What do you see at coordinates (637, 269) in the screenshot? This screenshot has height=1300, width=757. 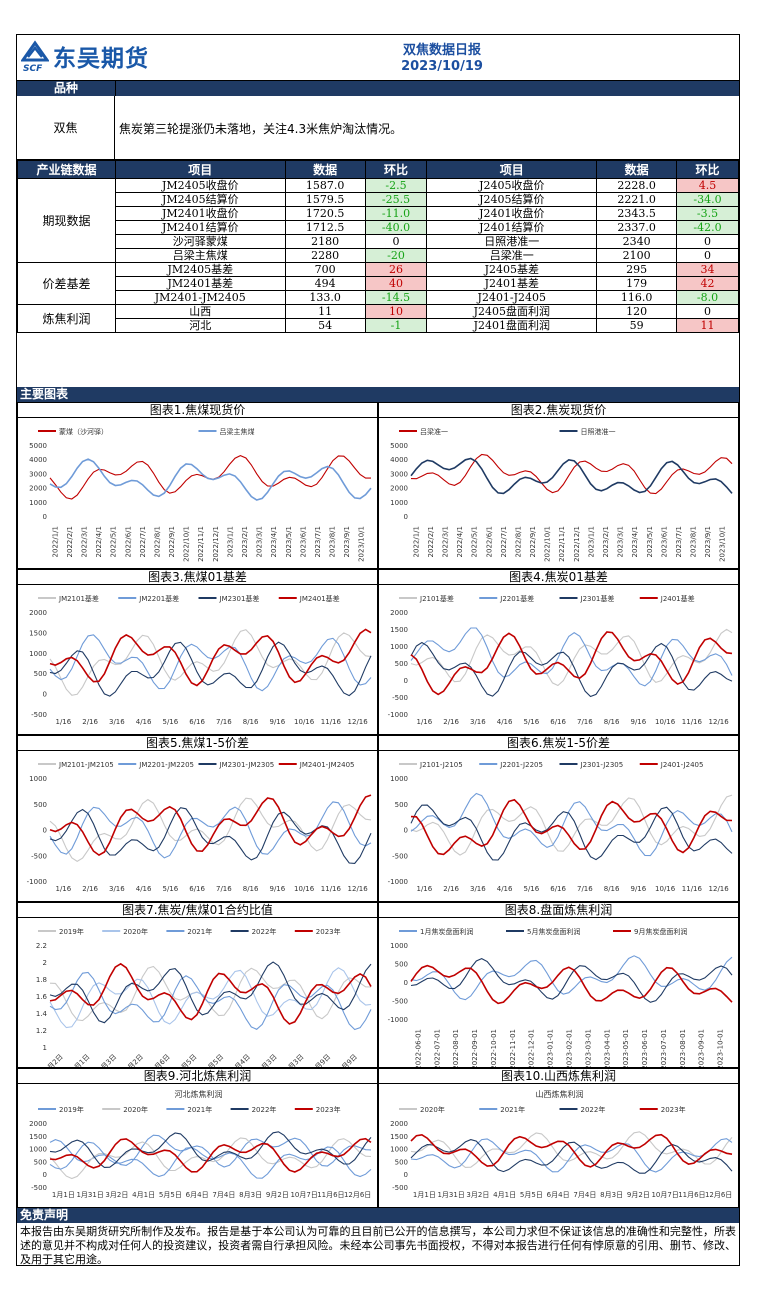 I see `value-cell: 295` at bounding box center [637, 269].